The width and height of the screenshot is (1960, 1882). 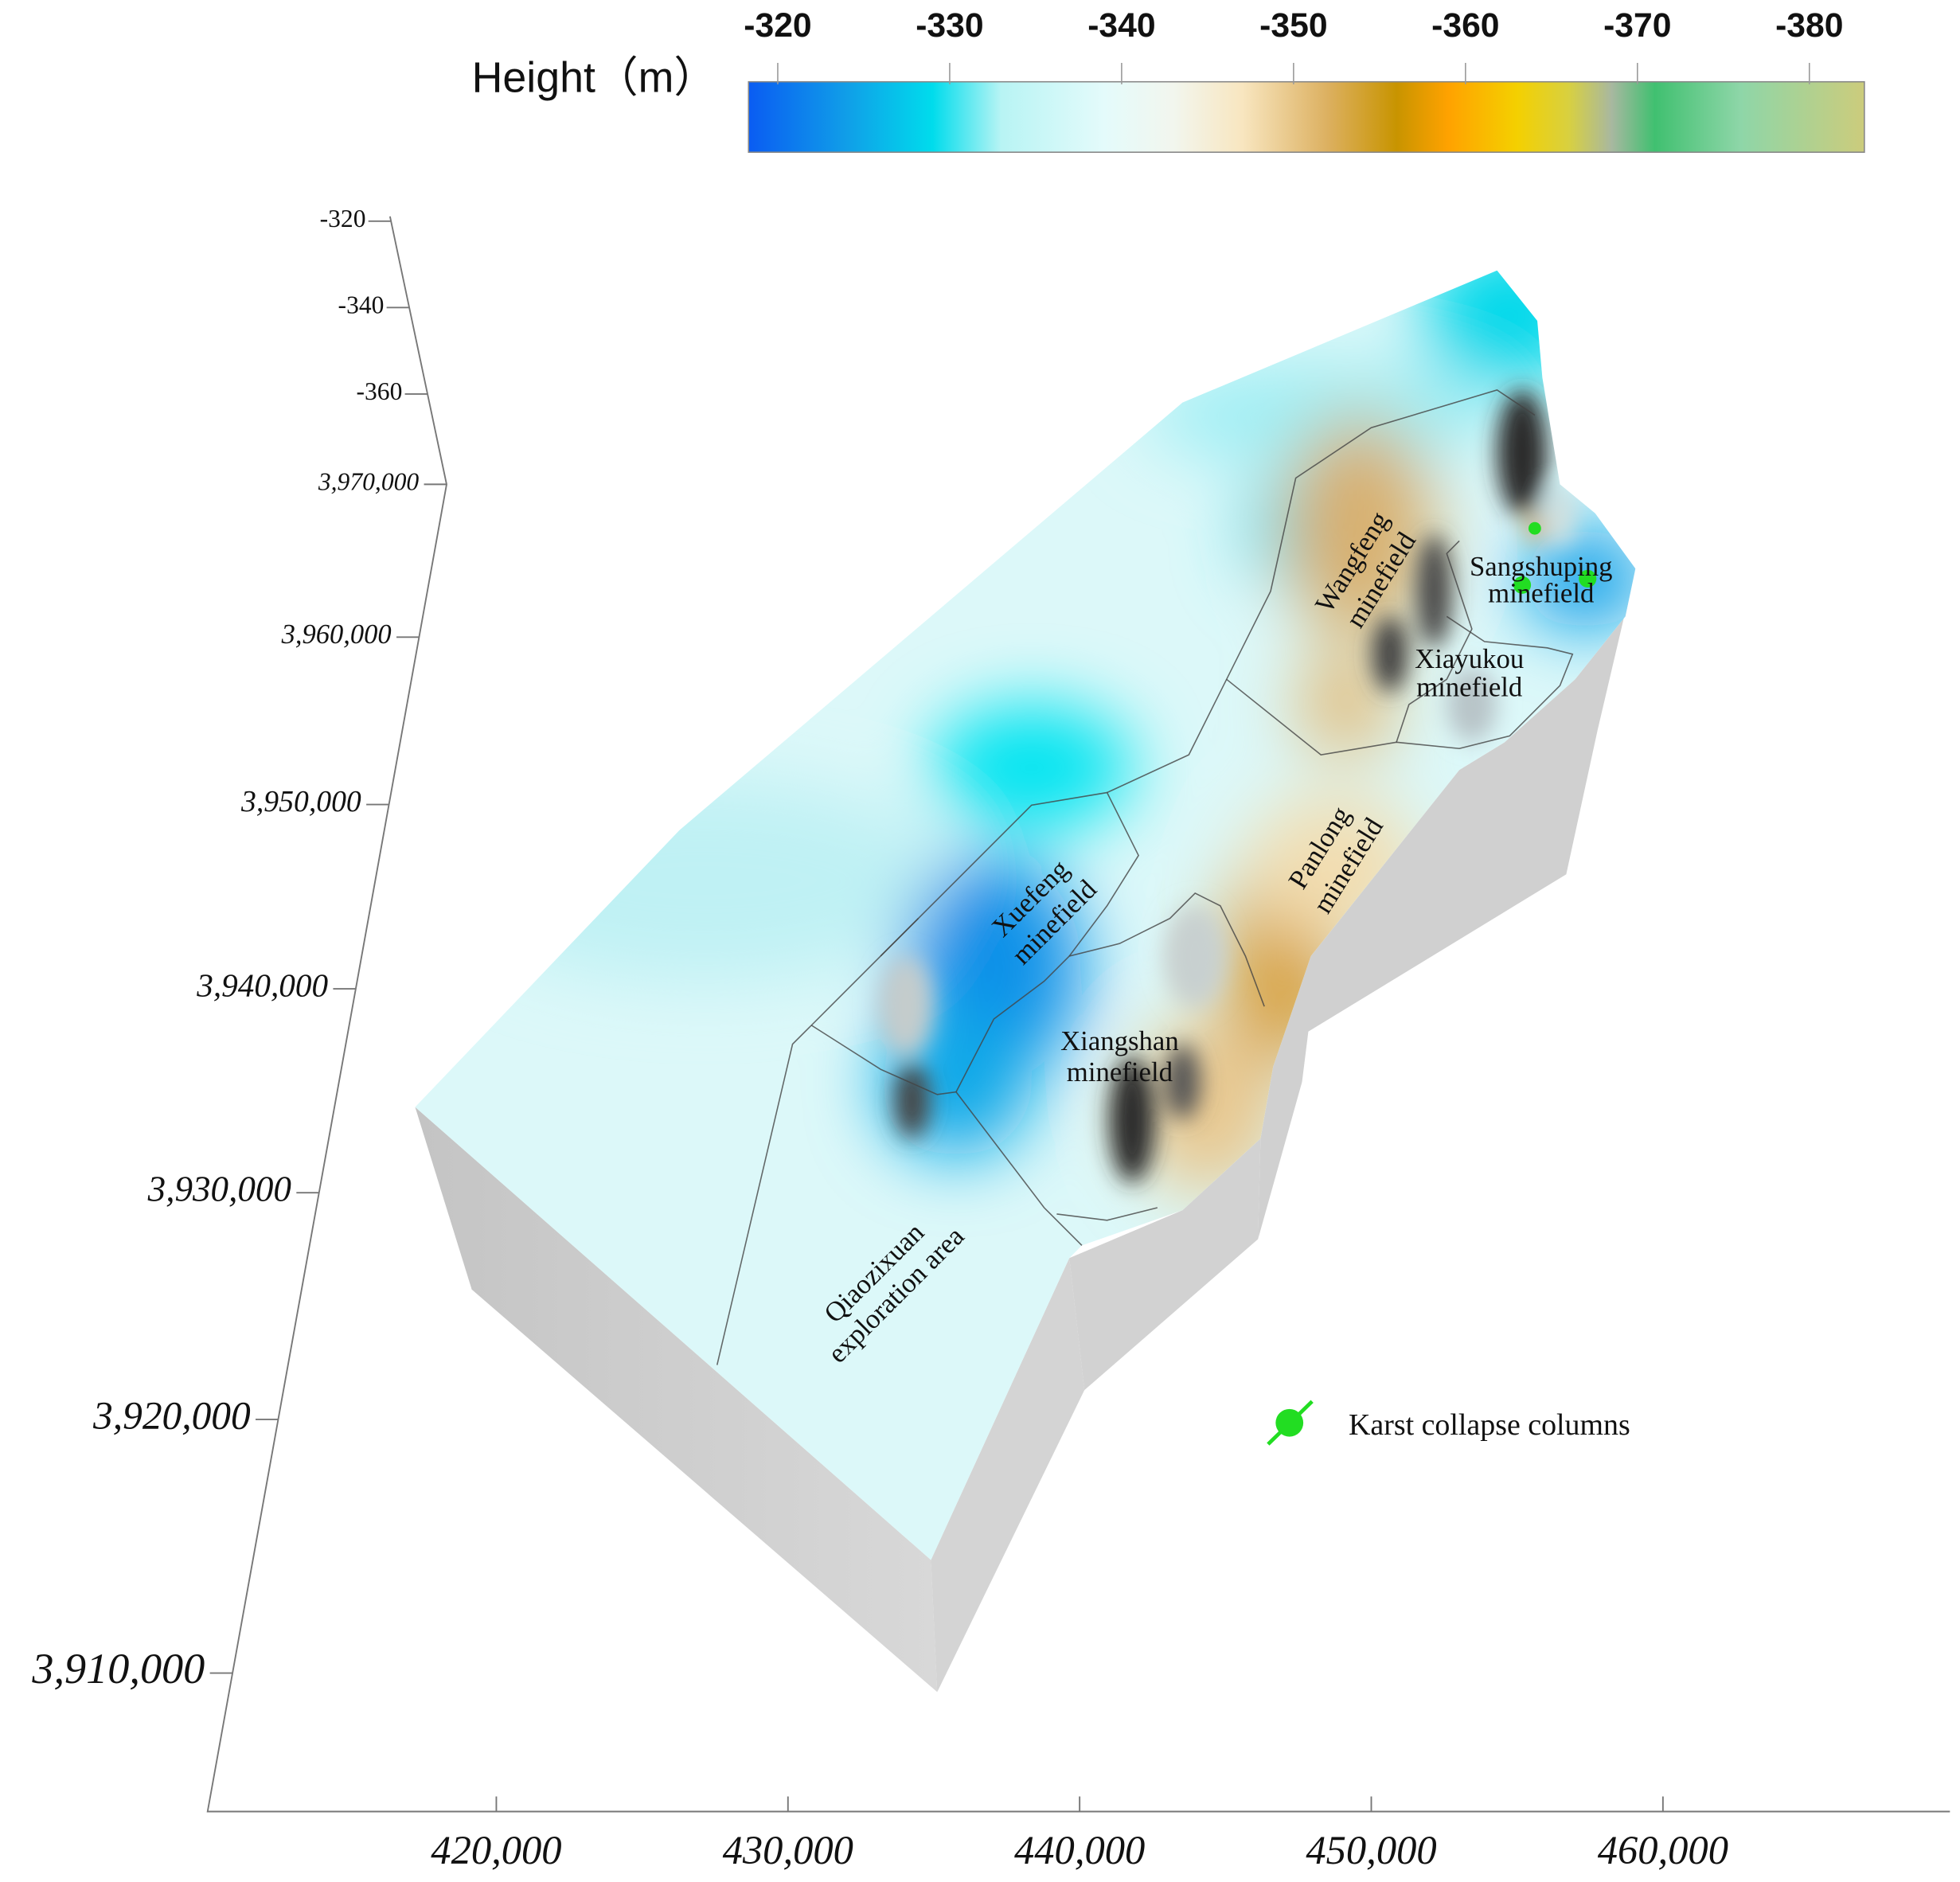 I want to click on y-tick-label: 3,920,000, so click(x=171, y=1415).